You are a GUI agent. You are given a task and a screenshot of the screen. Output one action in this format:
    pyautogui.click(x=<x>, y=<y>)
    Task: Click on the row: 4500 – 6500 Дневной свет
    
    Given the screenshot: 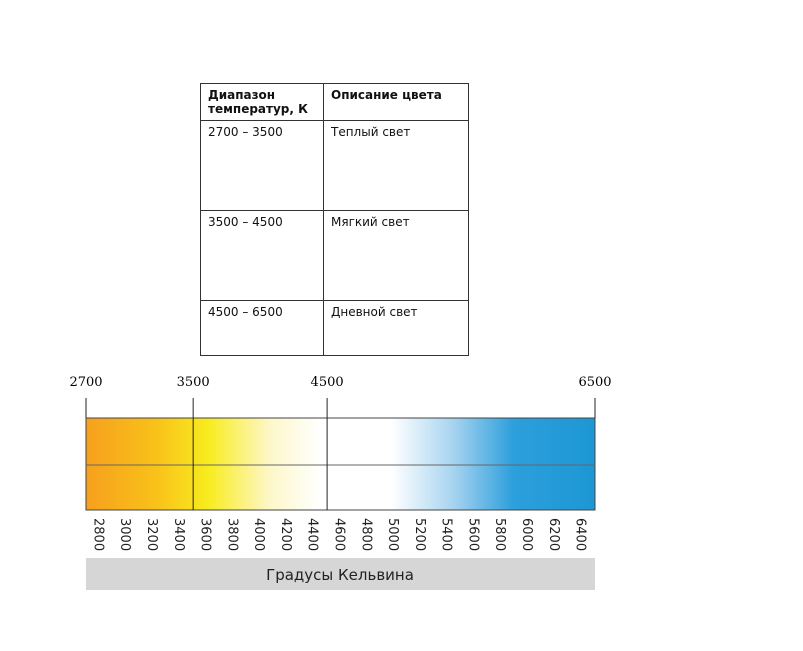 What is the action you would take?
    pyautogui.click(x=334, y=328)
    